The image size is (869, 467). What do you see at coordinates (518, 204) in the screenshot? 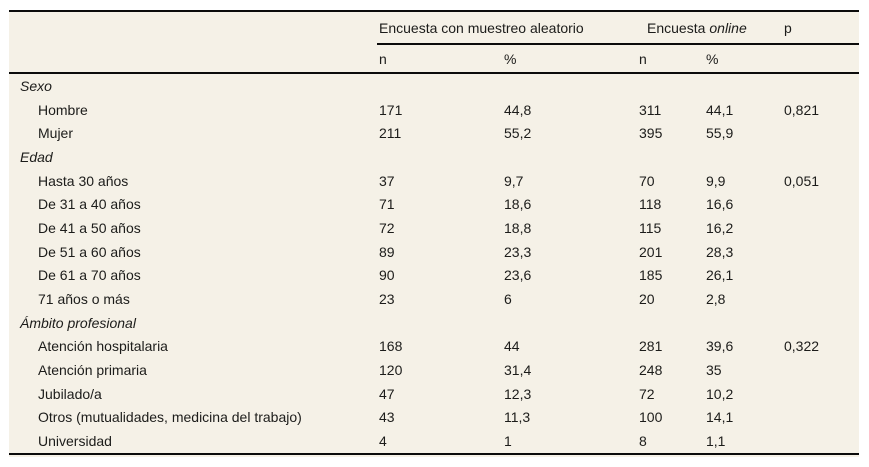
I see `cell-pct-random: 18,6` at bounding box center [518, 204].